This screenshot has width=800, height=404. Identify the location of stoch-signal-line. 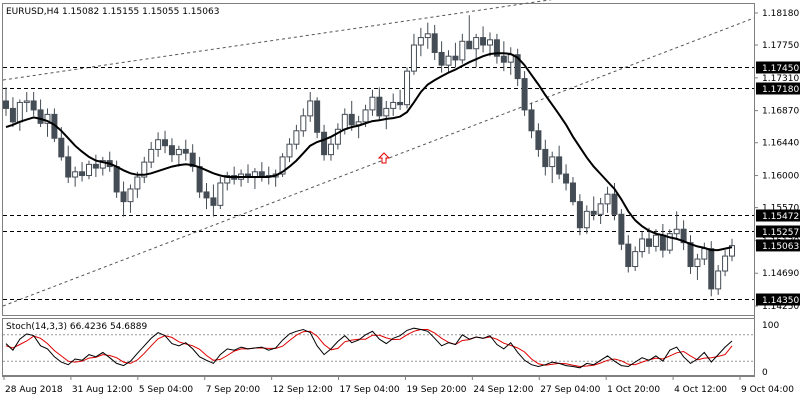
(369, 348).